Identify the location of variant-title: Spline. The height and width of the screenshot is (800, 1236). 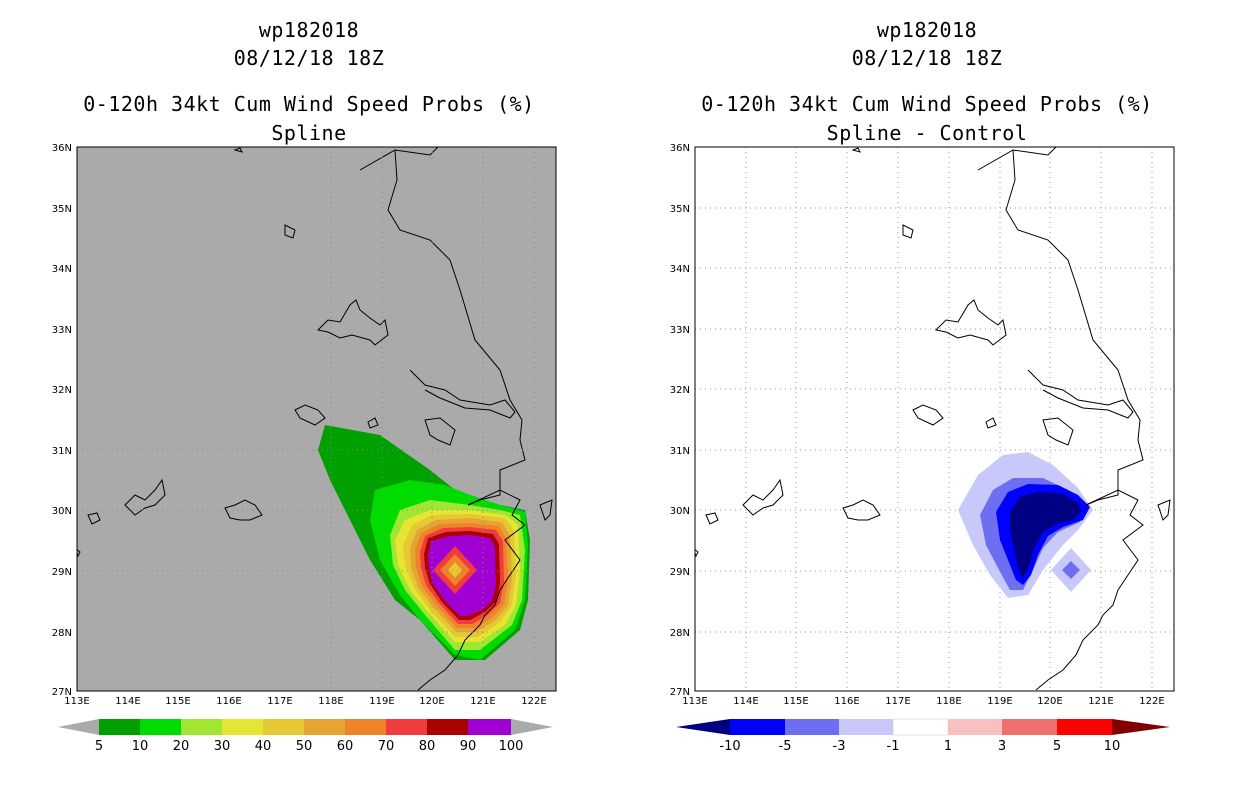
(309, 133).